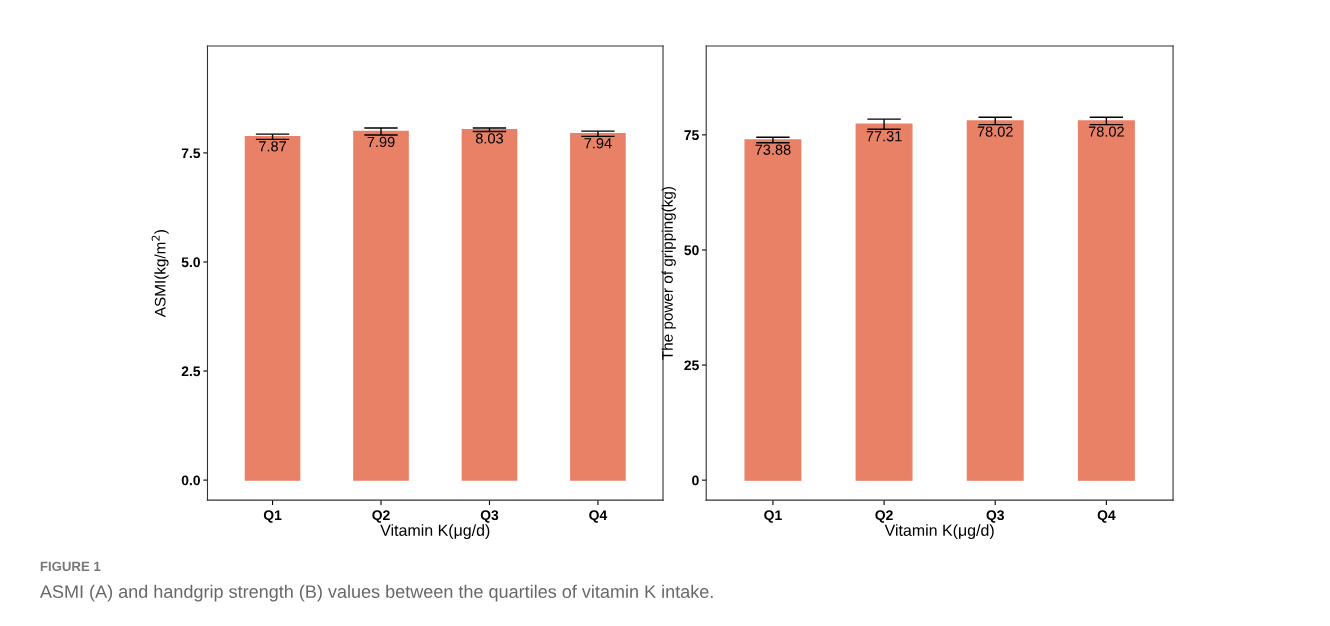 The width and height of the screenshot is (1330, 626). Describe the element at coordinates (190, 262) in the screenshot. I see `y-tick-label: 5.0` at that location.